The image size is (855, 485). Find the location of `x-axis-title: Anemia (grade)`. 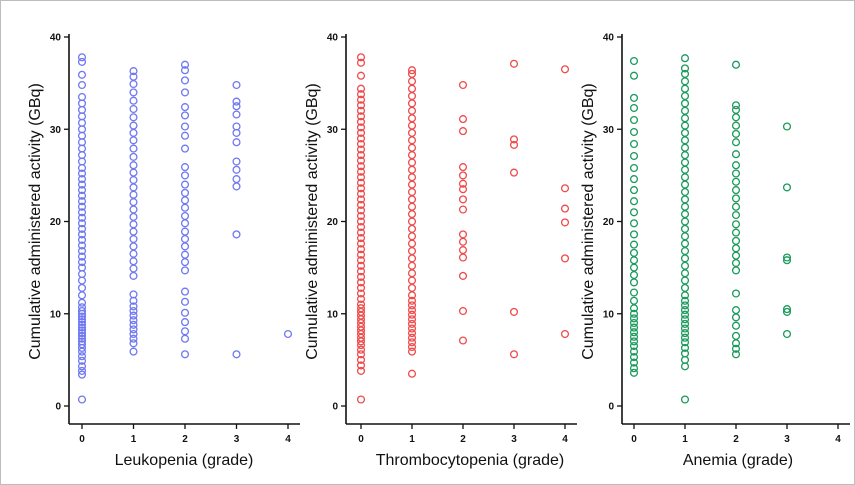

x-axis-title: Anemia (grade) is located at coordinates (738, 460).